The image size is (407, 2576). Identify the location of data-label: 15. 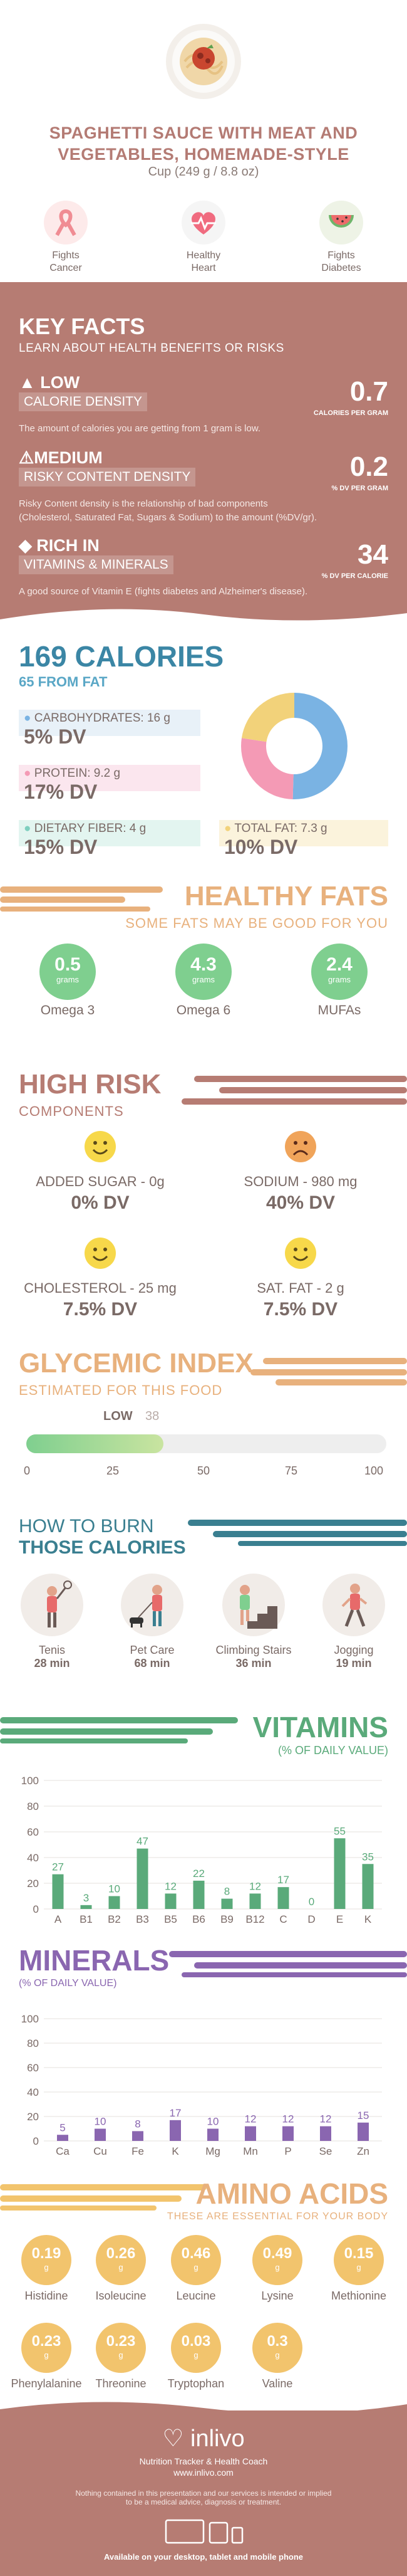
(363, 2115).